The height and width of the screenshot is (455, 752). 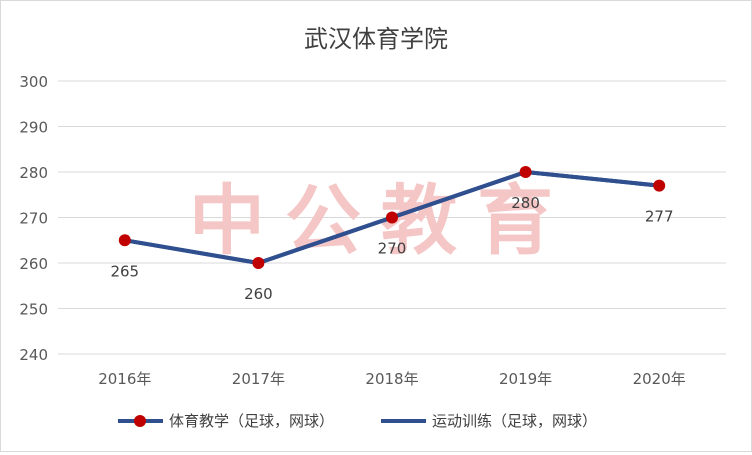 I want to click on x-tick-label-0: 2016年, so click(x=124, y=379).